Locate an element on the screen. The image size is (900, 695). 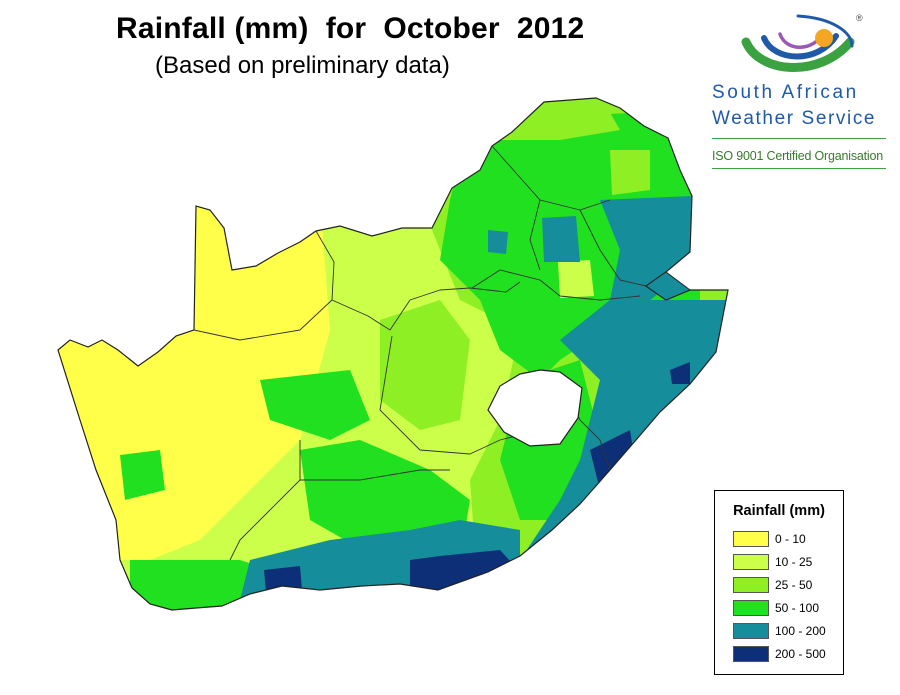
boundary-northwest-west is located at coordinates (325, 265).